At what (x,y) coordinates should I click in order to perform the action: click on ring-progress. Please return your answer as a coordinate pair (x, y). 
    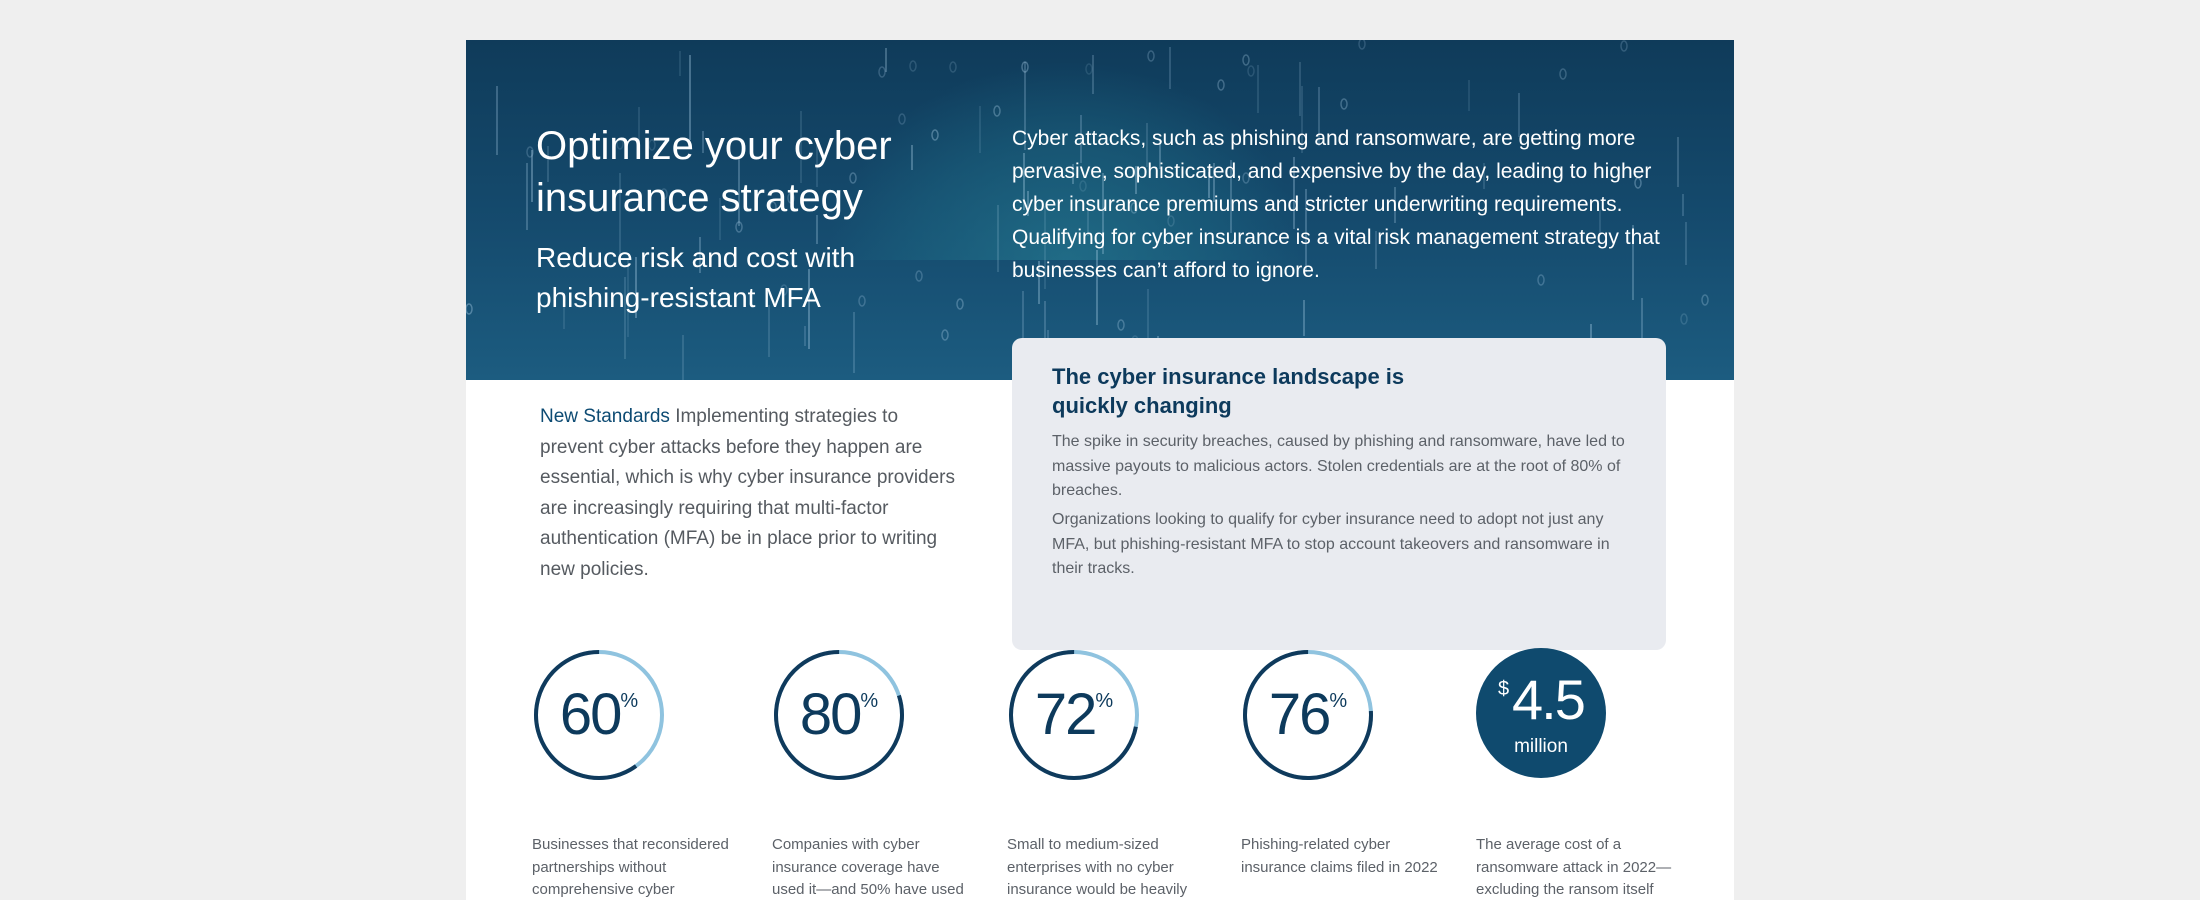
    Looking at the image, I should click on (599, 715).